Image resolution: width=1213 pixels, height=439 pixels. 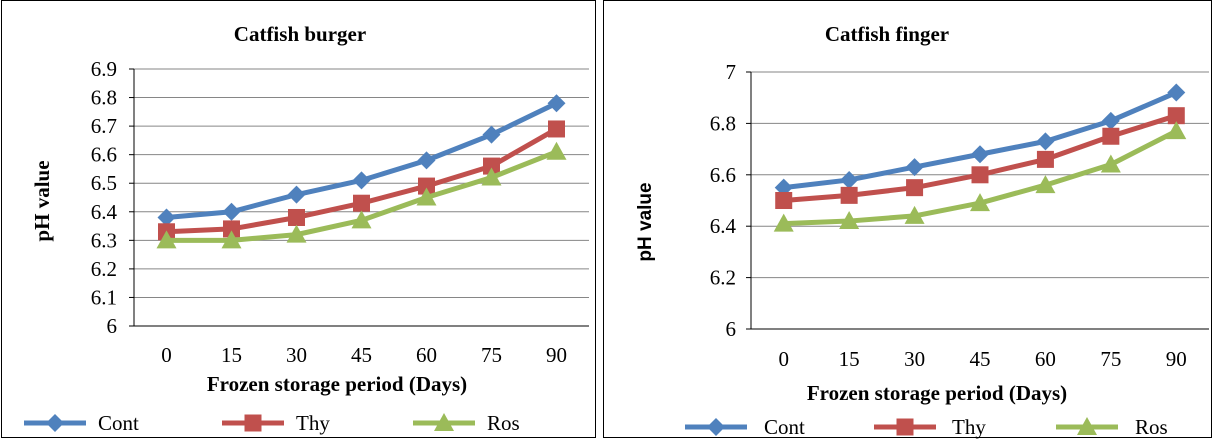 What do you see at coordinates (300, 34) in the screenshot?
I see `chart-title: Catfish burger` at bounding box center [300, 34].